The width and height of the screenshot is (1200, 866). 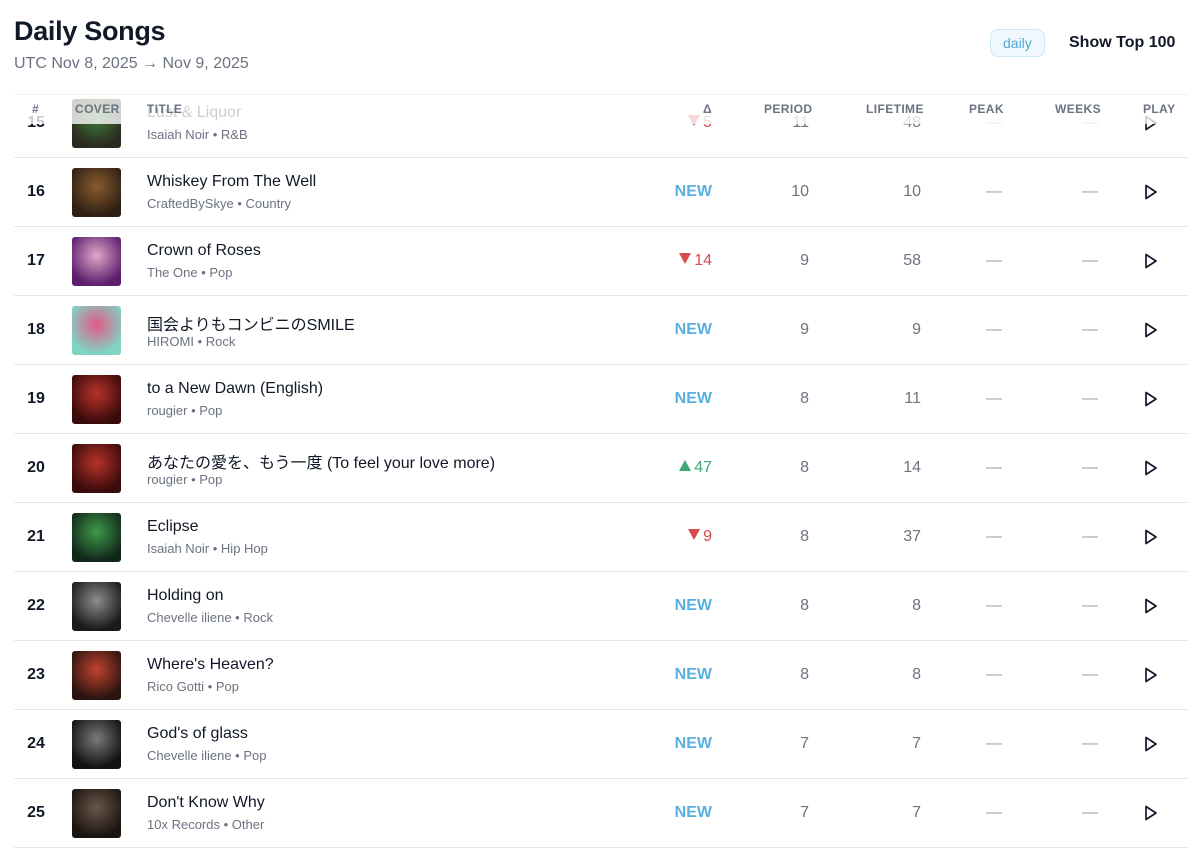 What do you see at coordinates (1017, 43) in the screenshot?
I see `period-badge: daily` at bounding box center [1017, 43].